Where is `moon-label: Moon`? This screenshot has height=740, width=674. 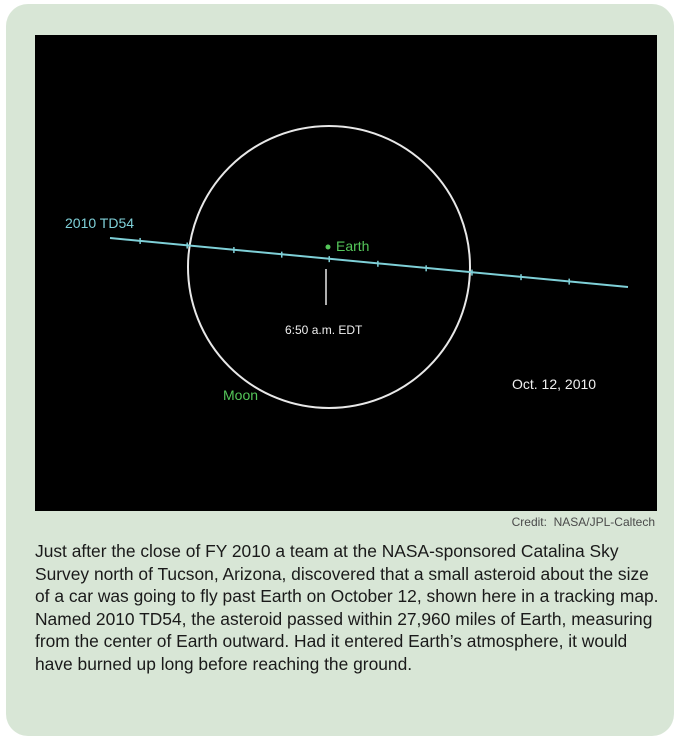
moon-label: Moon is located at coordinates (240, 395).